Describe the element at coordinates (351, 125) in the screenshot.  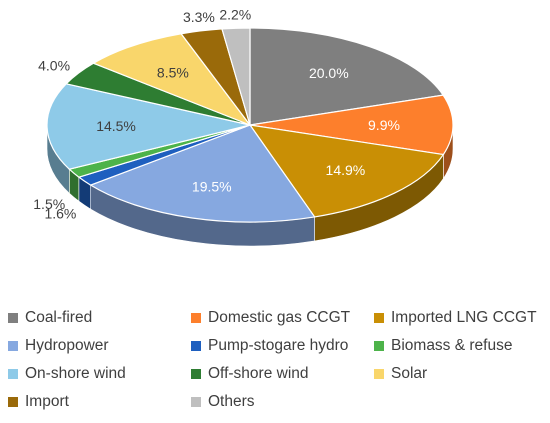
I see `pie-slice-domestic-gas-ccgt` at that location.